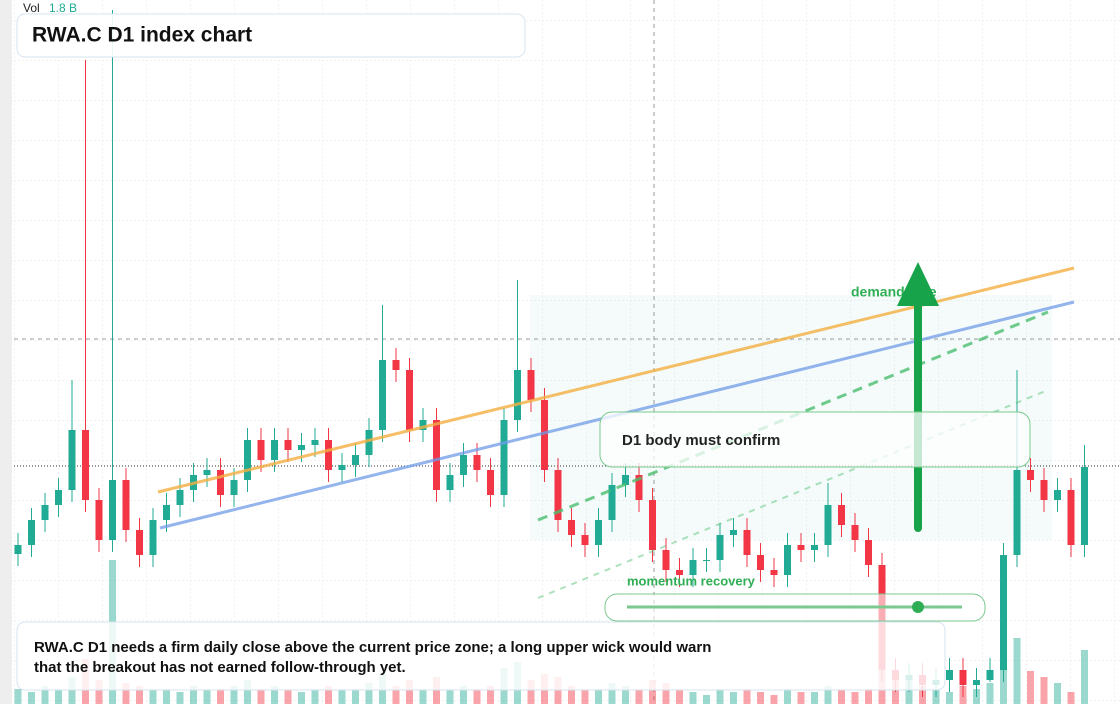  Describe the element at coordinates (142, 35) in the screenshot. I see `chart-title: RWA.C D1 index chart` at that location.